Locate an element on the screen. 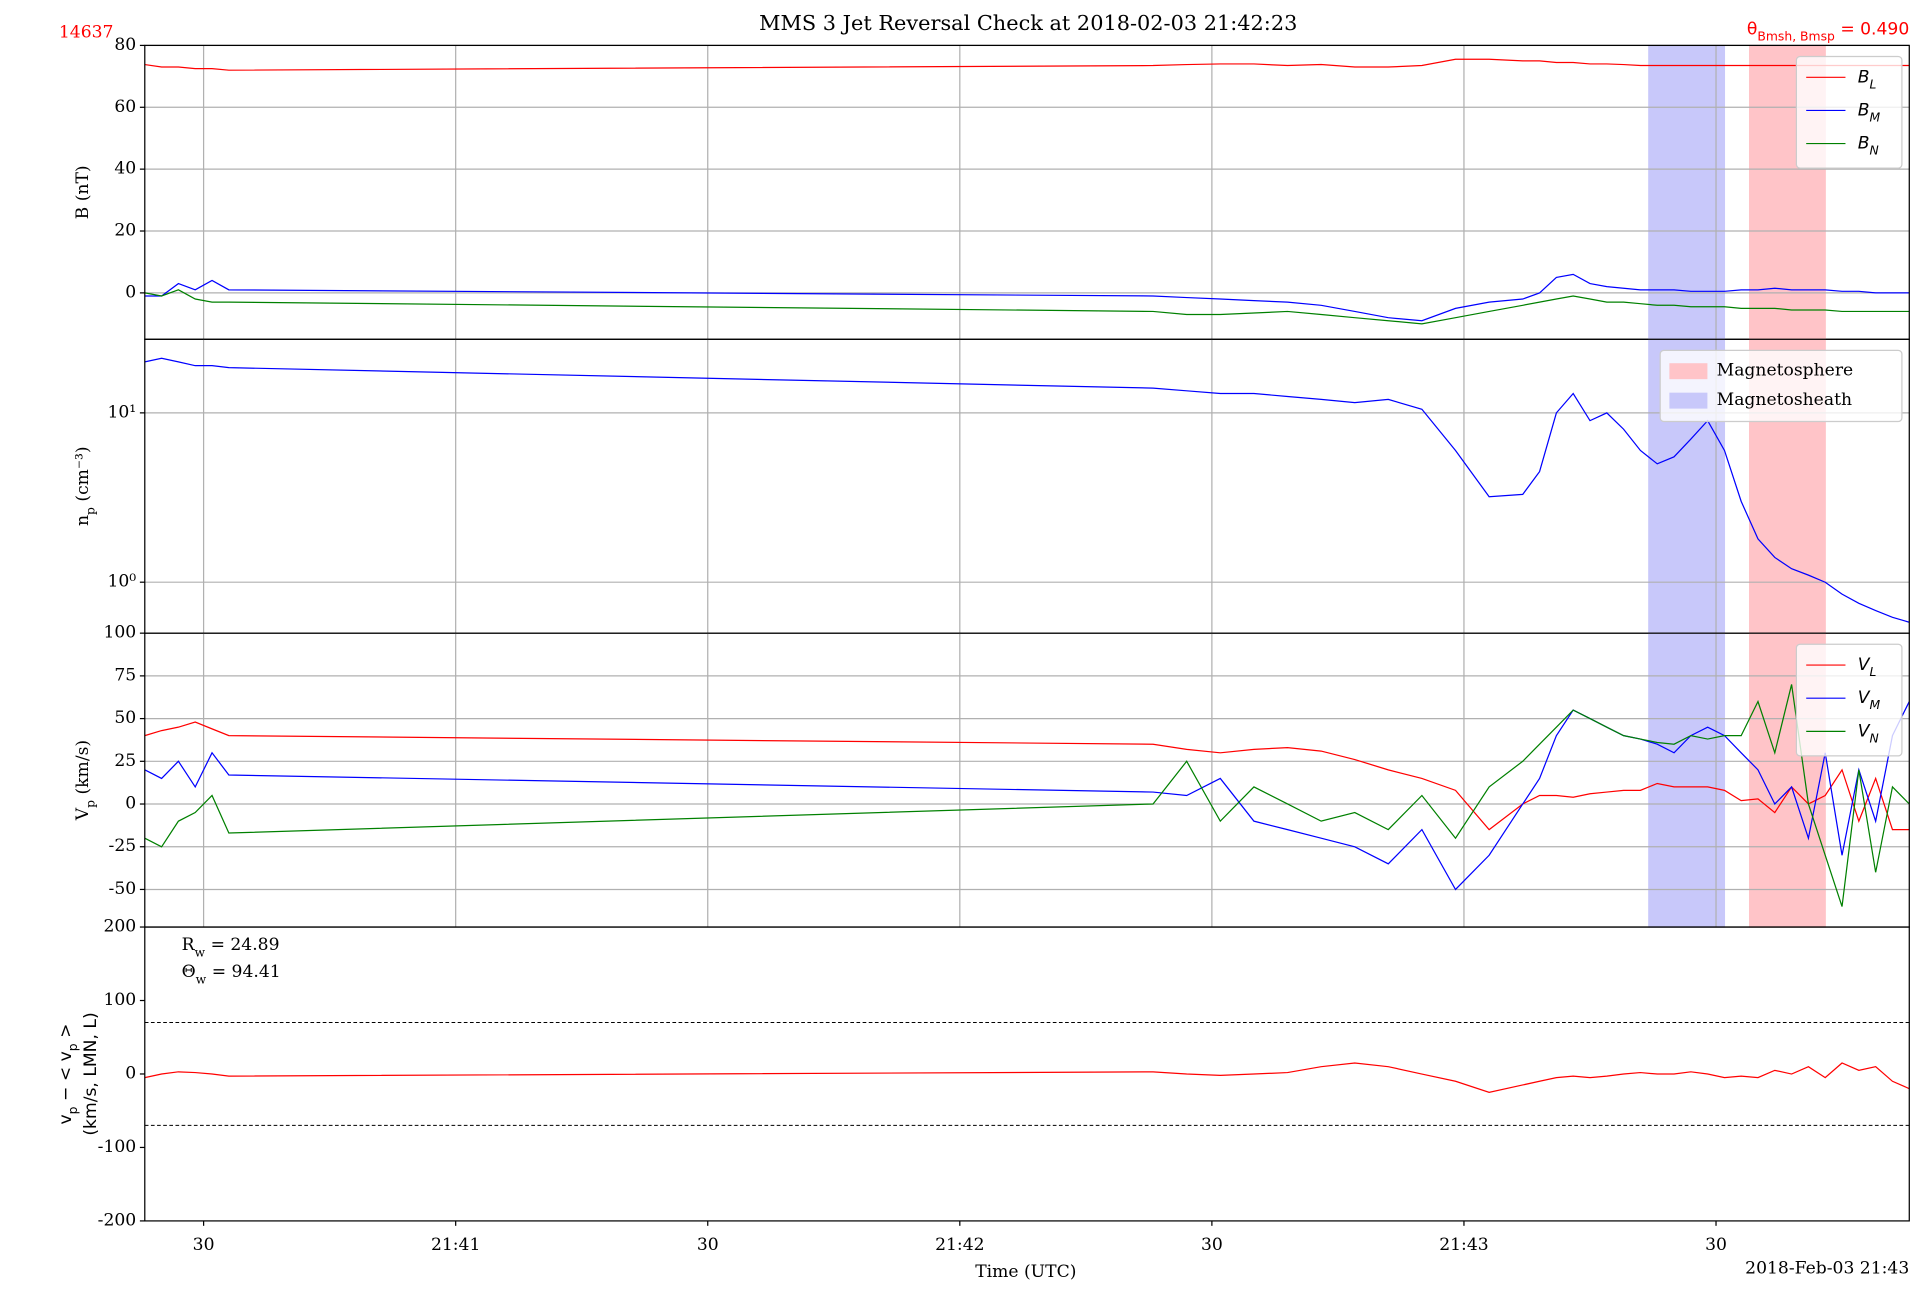 The width and height of the screenshot is (1924, 1297). y-tick-label: 60 is located at coordinates (125, 107).